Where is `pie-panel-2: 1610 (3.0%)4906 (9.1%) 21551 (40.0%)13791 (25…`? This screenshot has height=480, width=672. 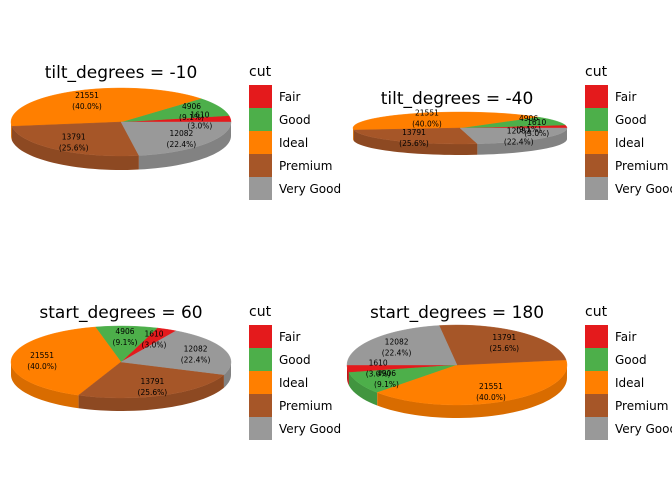 pie-panel-2: 1610 (3.0%)4906 (9.1%) 21551 (40.0%)13791 (25… is located at coordinates (512, 132).